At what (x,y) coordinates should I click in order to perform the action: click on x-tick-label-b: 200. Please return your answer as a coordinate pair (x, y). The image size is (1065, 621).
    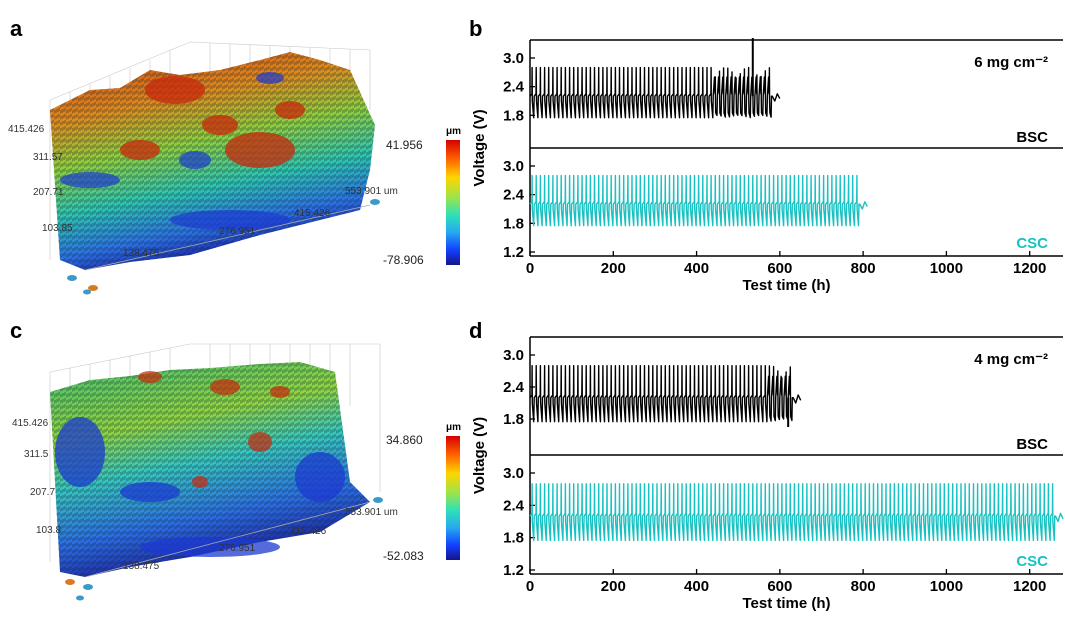
    Looking at the image, I should click on (613, 268).